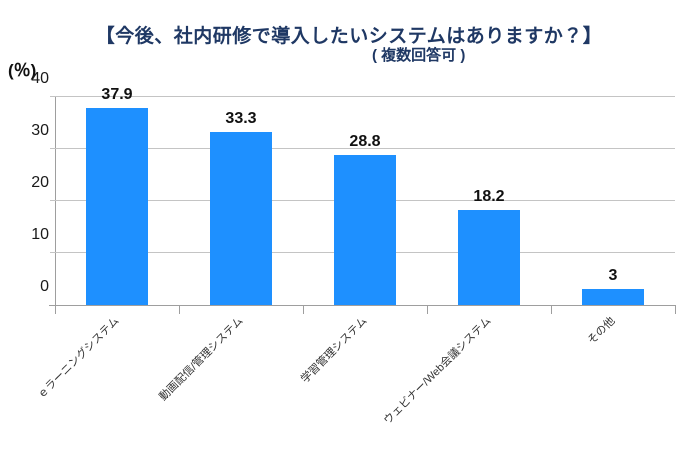 The image size is (698, 455). I want to click on bar-value-label: 37.9, so click(117, 94).